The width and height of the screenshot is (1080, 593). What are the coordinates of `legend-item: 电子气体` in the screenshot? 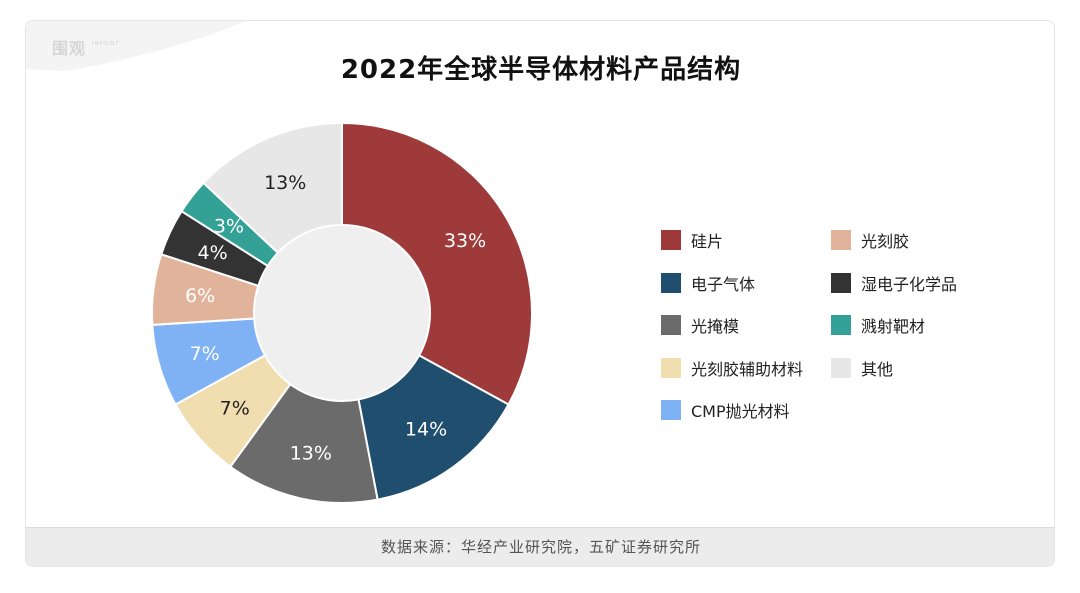 It's located at (708, 283).